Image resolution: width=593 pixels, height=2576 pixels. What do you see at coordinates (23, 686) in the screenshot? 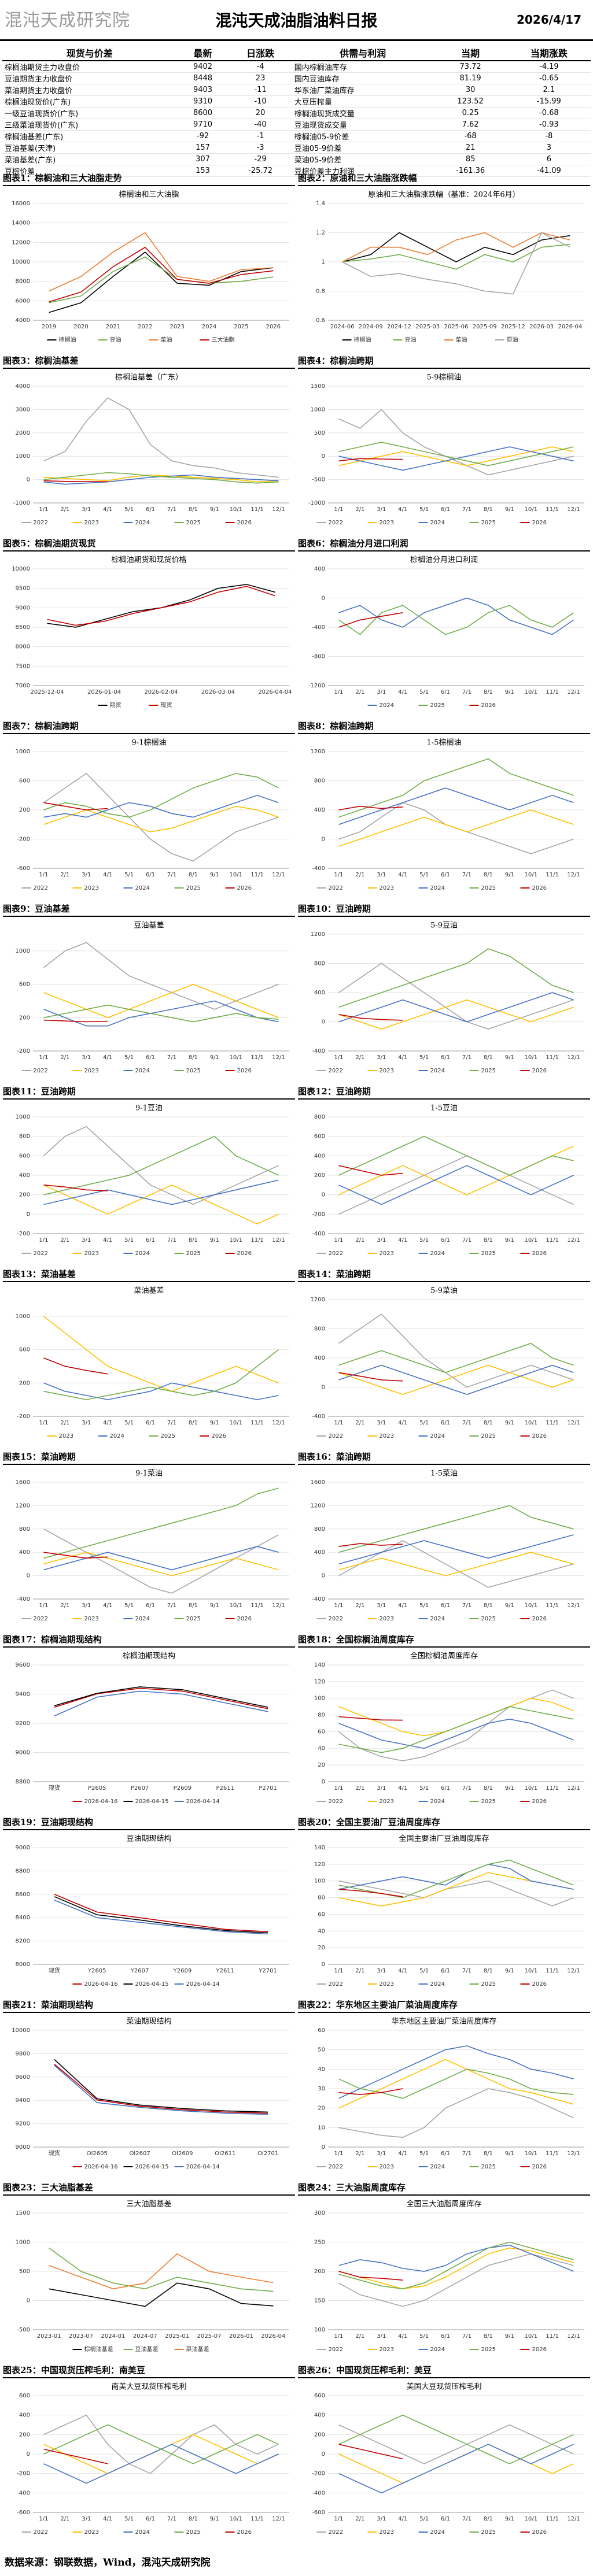
I see `y-tick-label: 7000` at bounding box center [23, 686].